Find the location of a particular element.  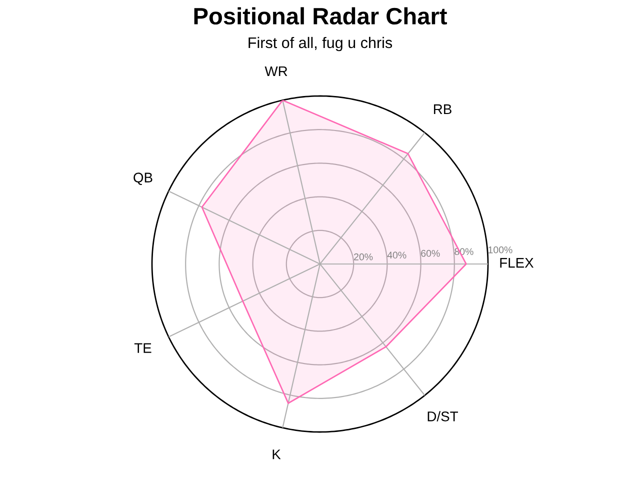

y-tick-label: 40% is located at coordinates (396, 255).